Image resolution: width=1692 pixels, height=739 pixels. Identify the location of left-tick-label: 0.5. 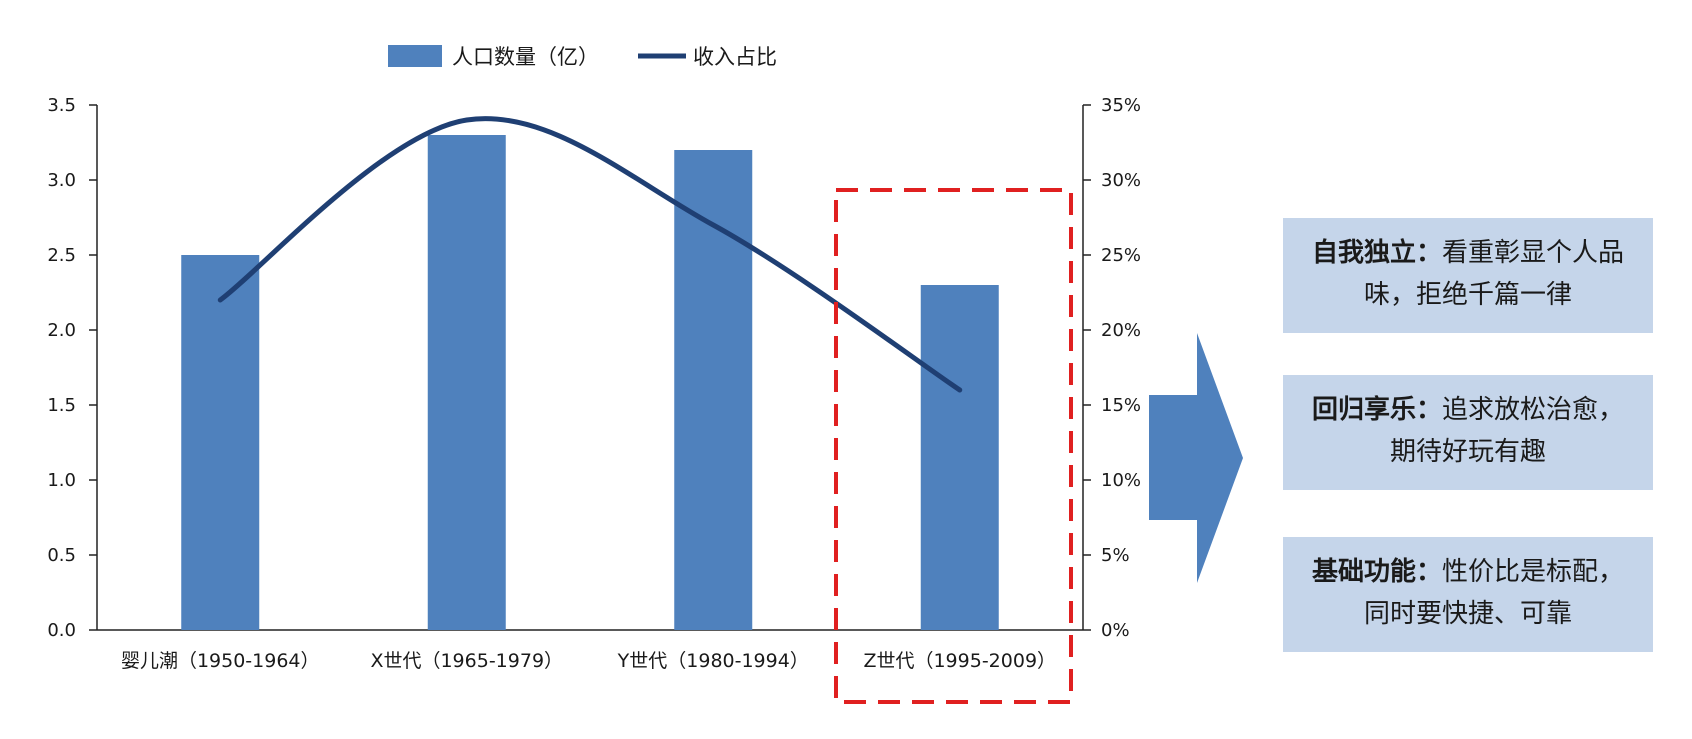
(61, 555).